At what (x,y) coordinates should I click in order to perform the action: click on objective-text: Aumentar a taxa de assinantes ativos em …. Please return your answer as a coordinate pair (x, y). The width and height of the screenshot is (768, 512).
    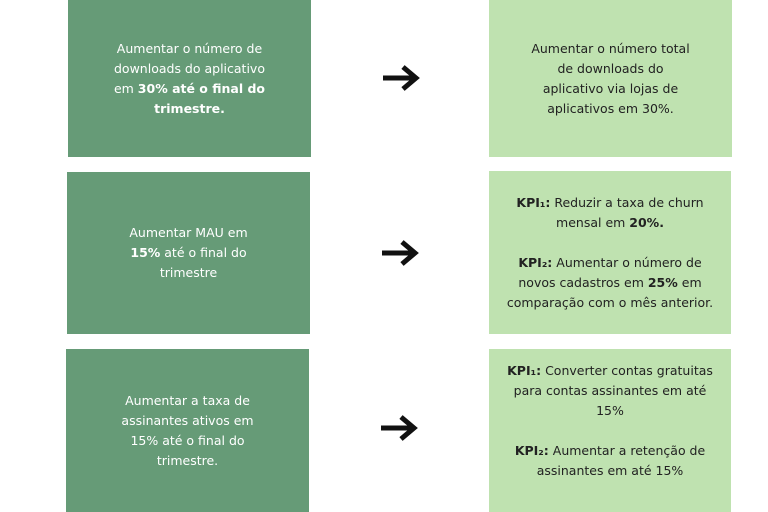
    Looking at the image, I should click on (187, 430).